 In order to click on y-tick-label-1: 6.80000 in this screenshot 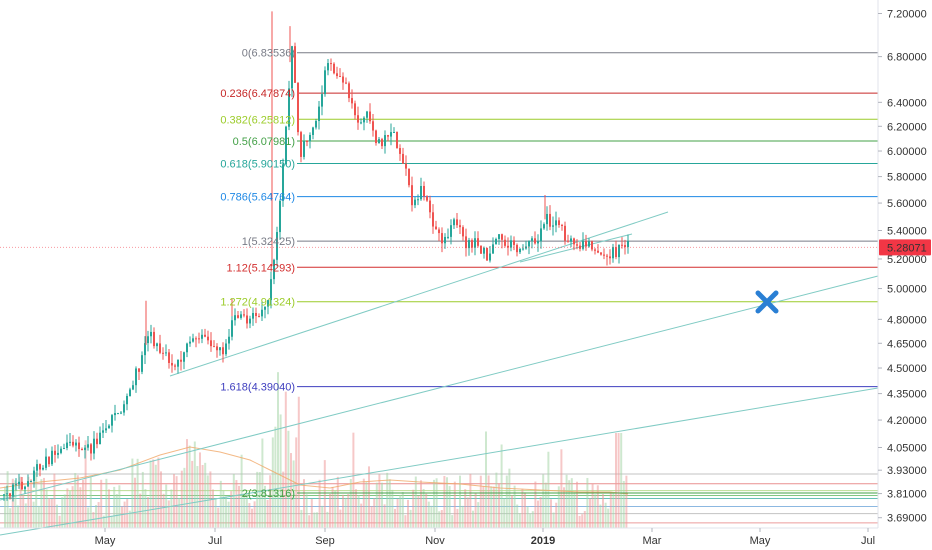, I will do `click(907, 58)`.